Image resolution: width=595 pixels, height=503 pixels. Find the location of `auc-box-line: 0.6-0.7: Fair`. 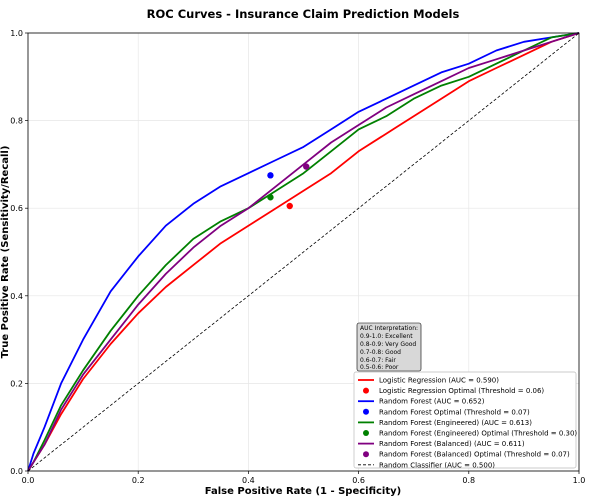

auc-box-line: 0.6-0.7: Fair is located at coordinates (378, 360).